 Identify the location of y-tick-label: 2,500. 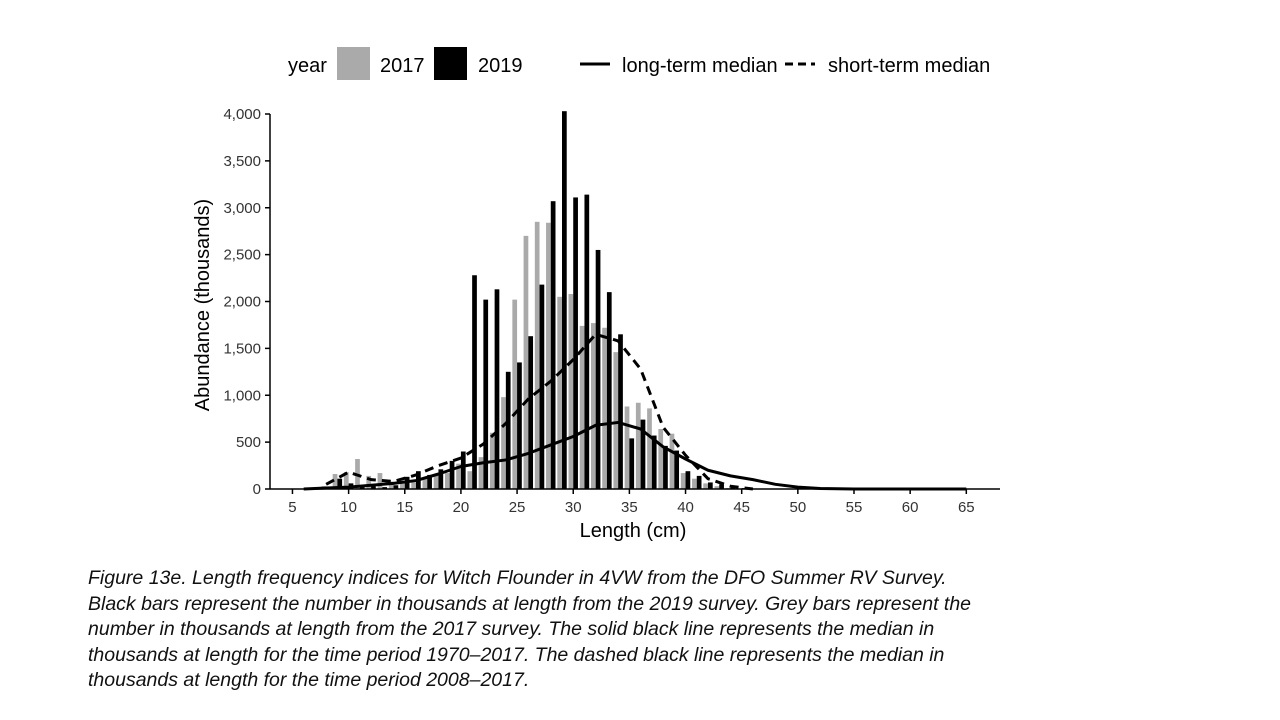
(242, 255).